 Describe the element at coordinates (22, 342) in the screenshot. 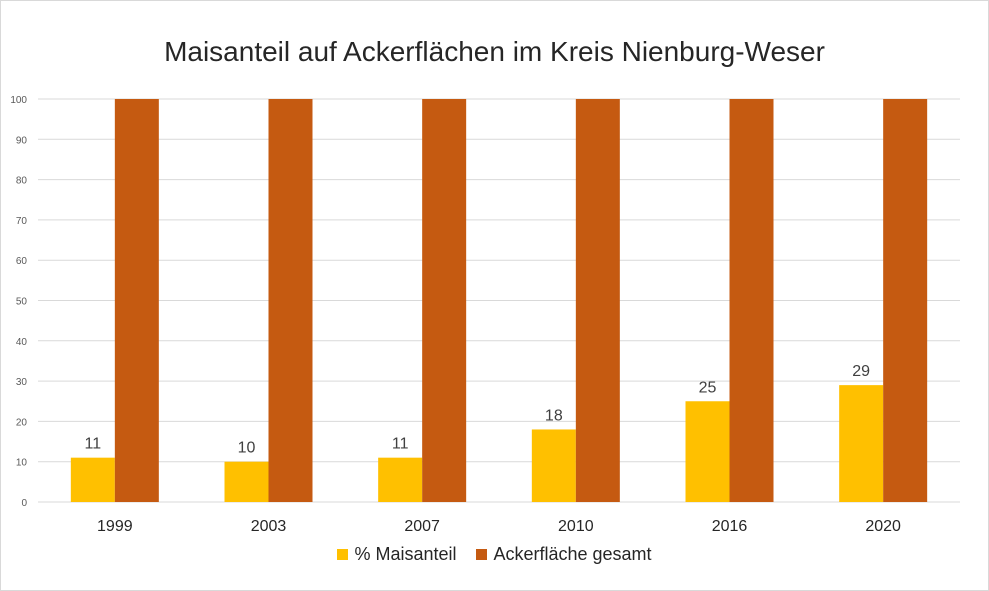

I see `y-tick-label: 40` at that location.